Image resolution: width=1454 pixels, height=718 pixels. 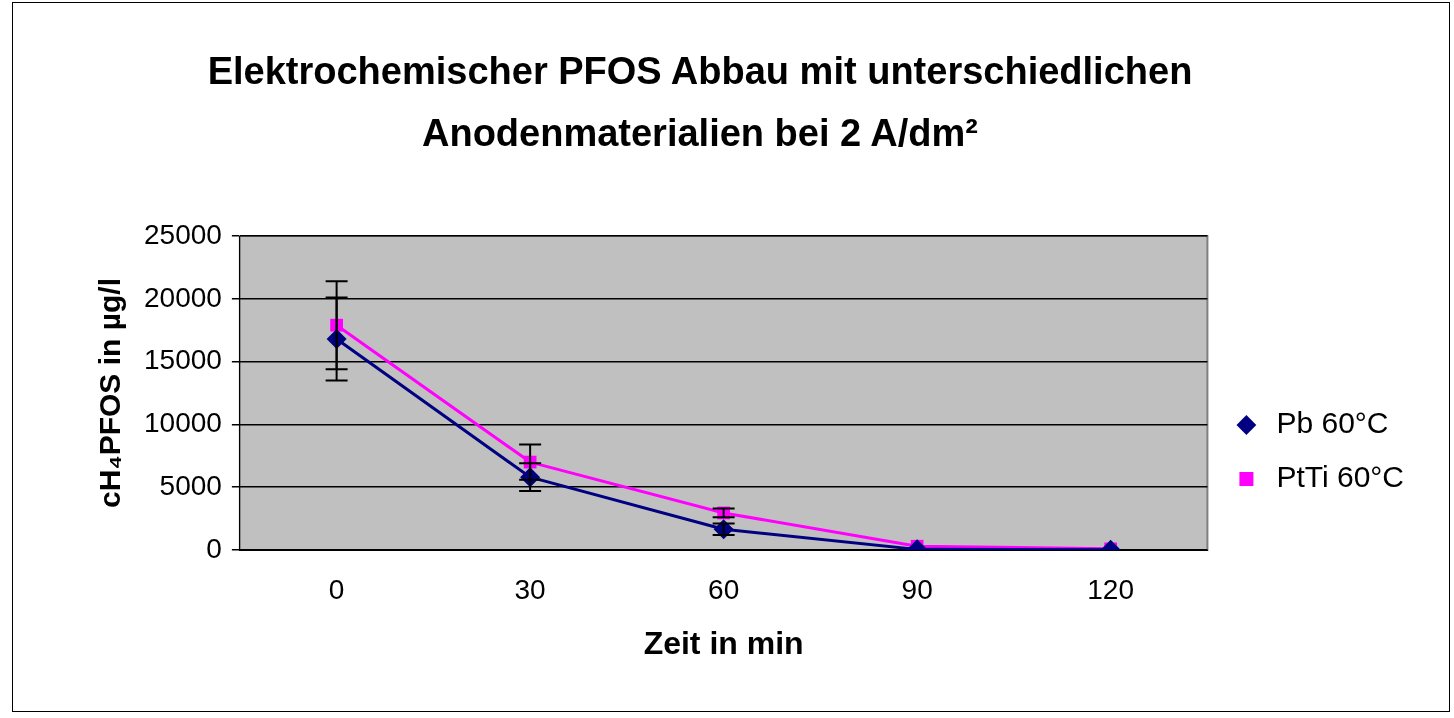 I want to click on x-tick-label: 60, so click(x=724, y=589).